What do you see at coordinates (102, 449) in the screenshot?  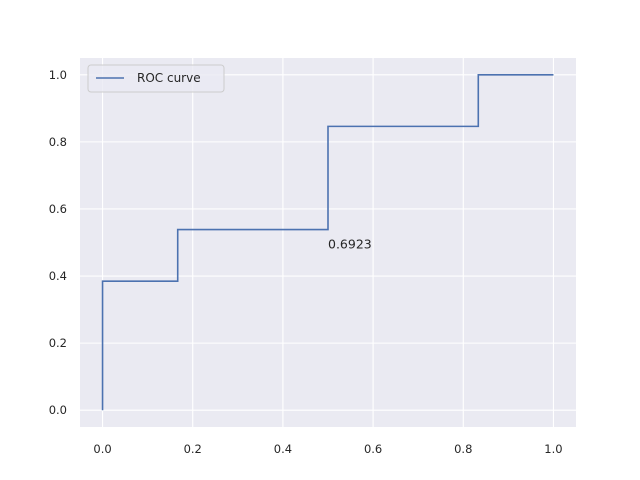 I see `x-tick-label: 0.0` at bounding box center [102, 449].